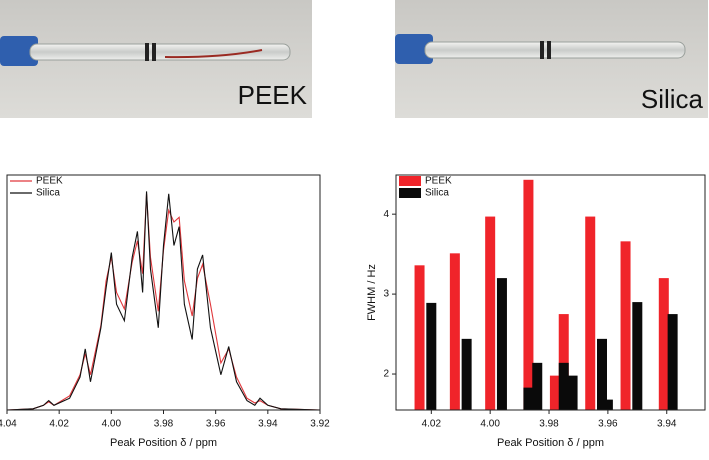  I want to click on y-tick-label: 2, so click(386, 374).